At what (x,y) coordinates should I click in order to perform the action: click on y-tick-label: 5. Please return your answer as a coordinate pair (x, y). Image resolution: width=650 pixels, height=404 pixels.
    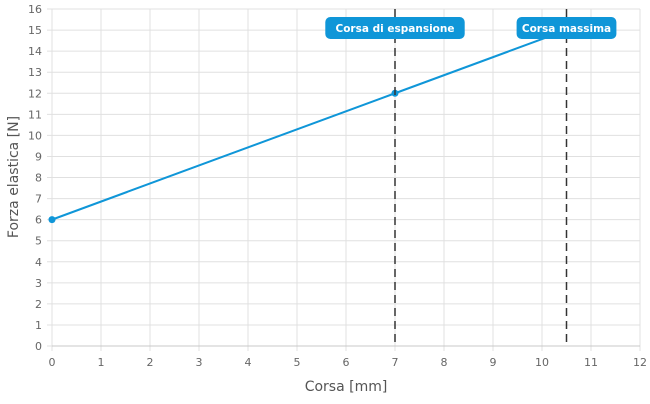
    Looking at the image, I should click on (38, 241).